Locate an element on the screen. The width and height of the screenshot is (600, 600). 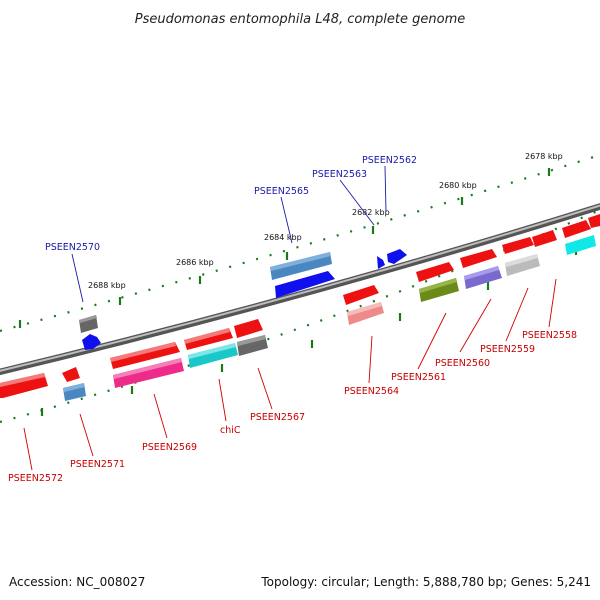
gene-pseen2572-shade is located at coordinates (22, 380).